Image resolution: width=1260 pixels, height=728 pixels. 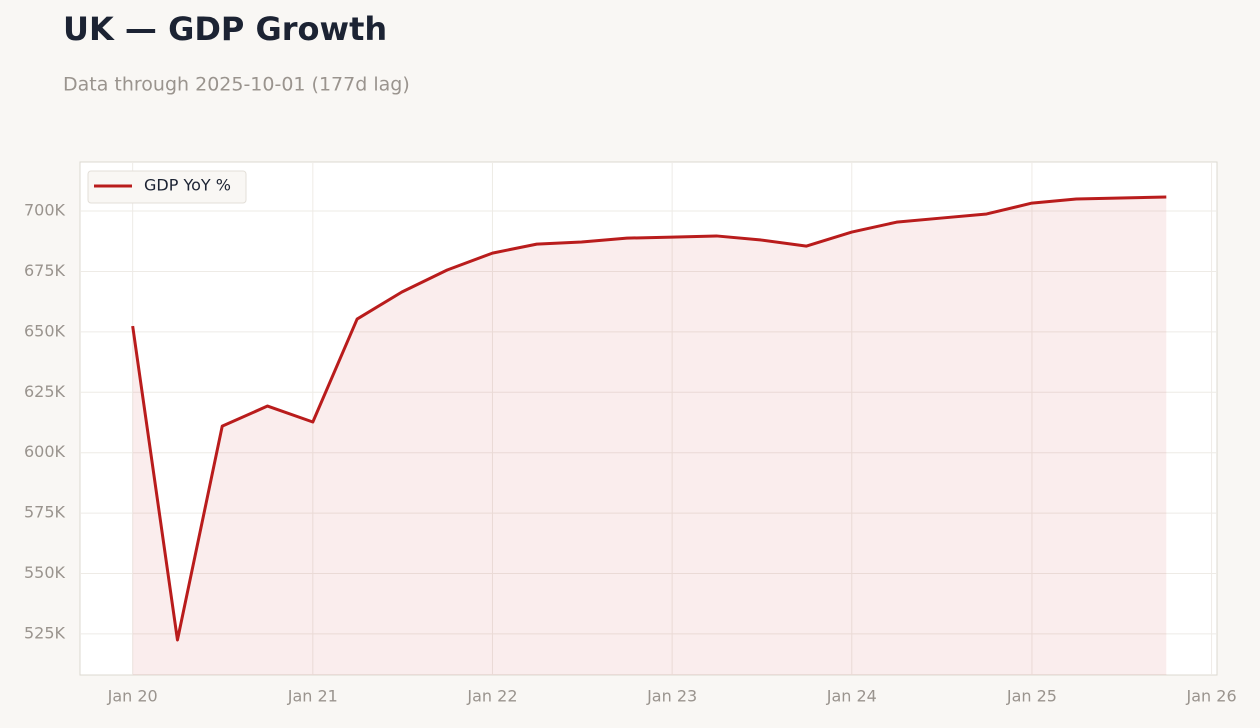 What do you see at coordinates (491, 696) in the screenshot?
I see `x-tick-label: Jan 22` at bounding box center [491, 696].